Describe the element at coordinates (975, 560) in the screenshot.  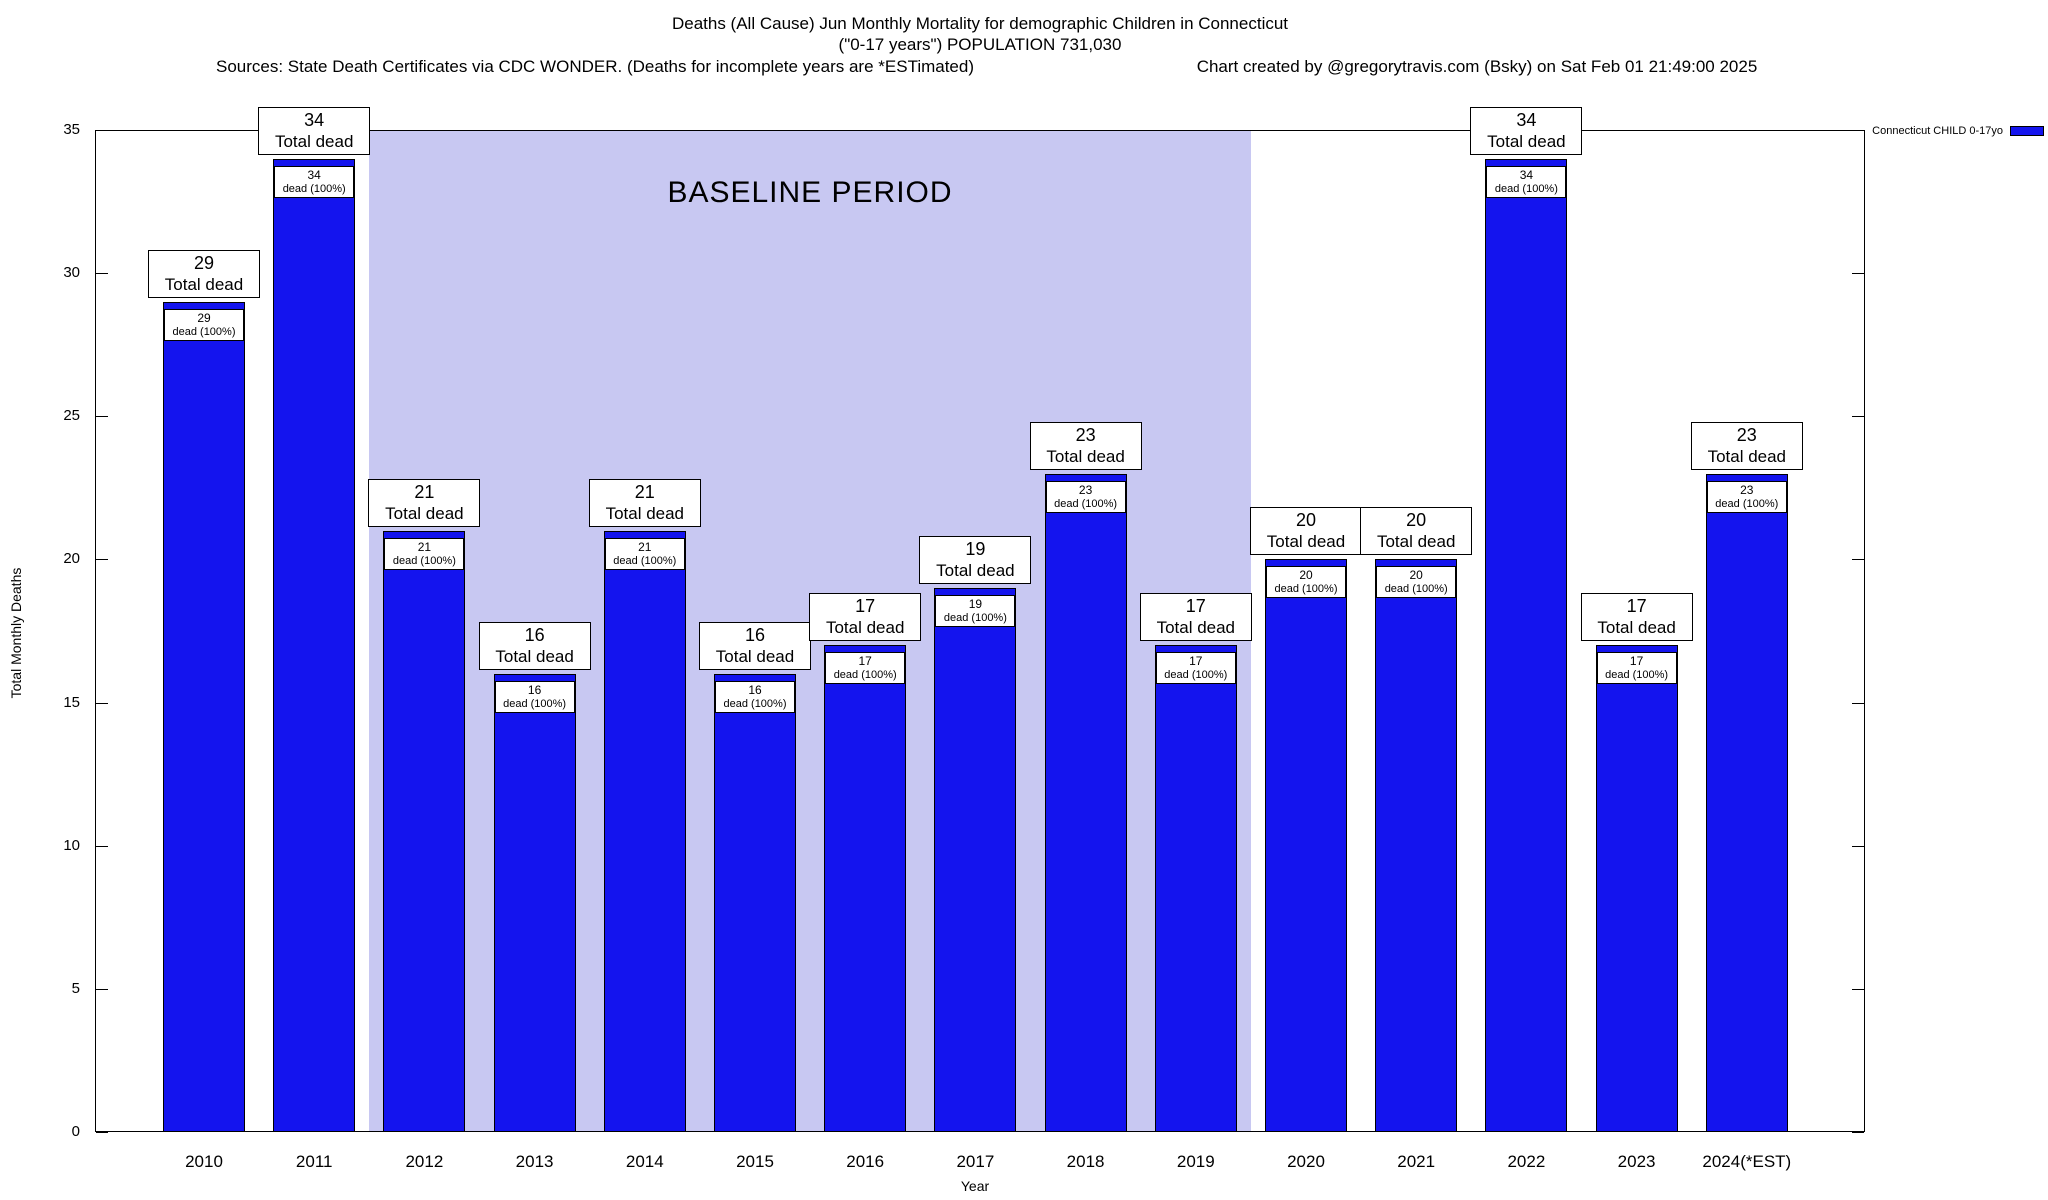
I see `bar-total-label: 19 Total dead` at that location.